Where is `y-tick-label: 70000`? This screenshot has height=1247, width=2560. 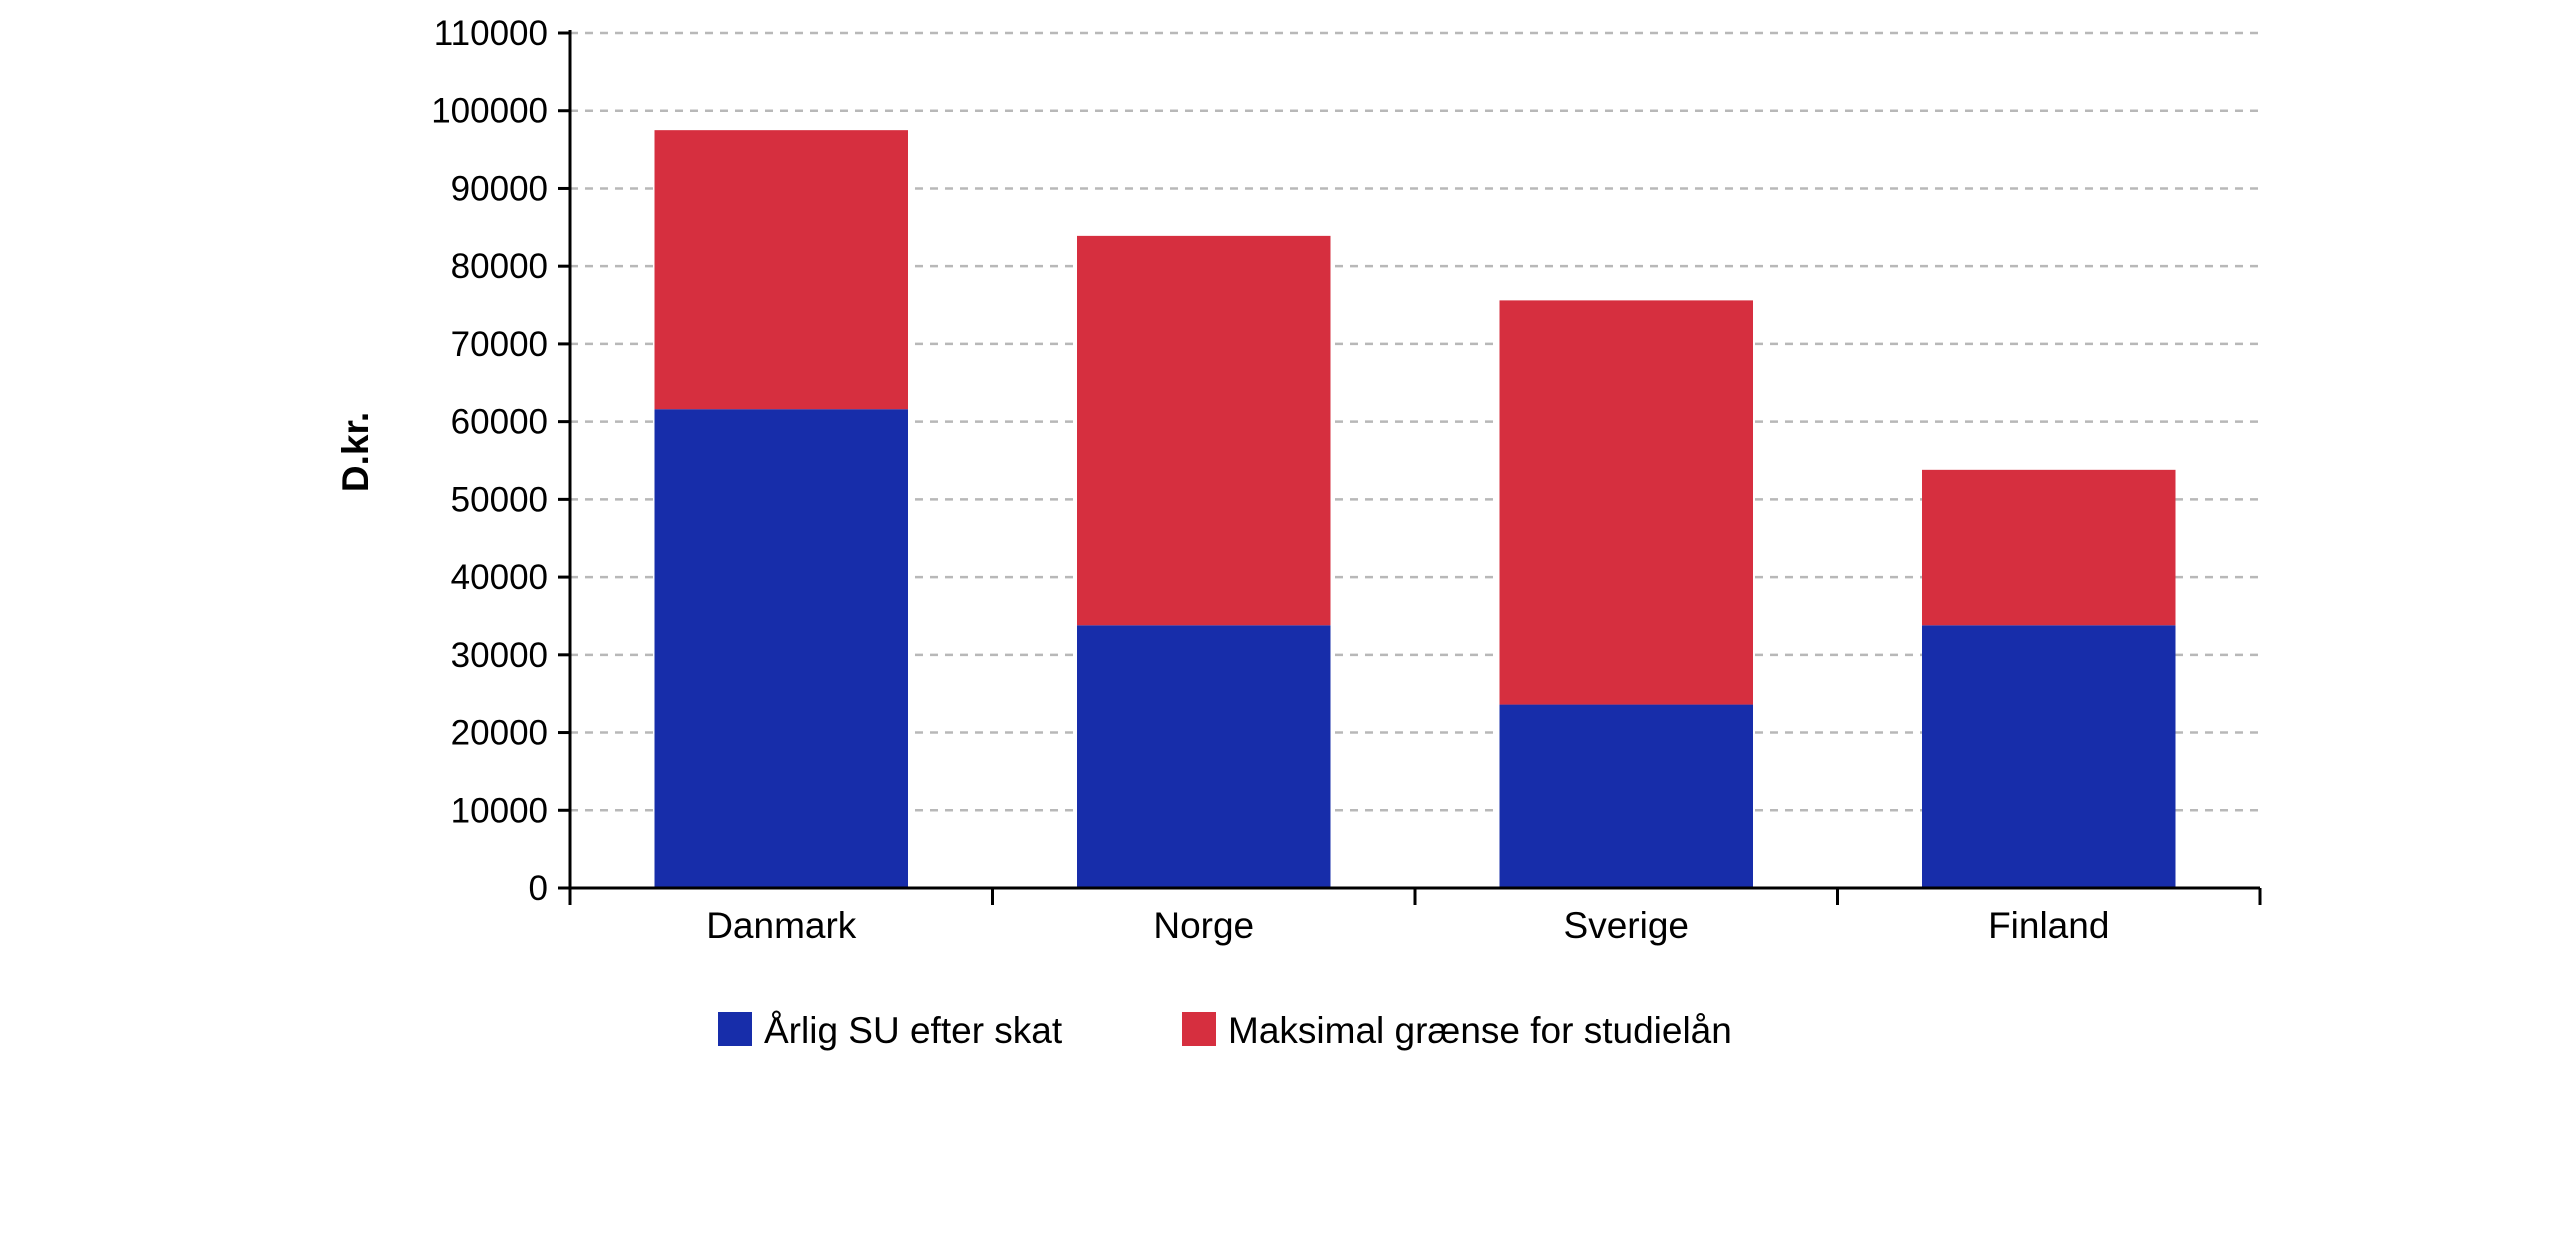
y-tick-label: 70000 is located at coordinates (499, 344).